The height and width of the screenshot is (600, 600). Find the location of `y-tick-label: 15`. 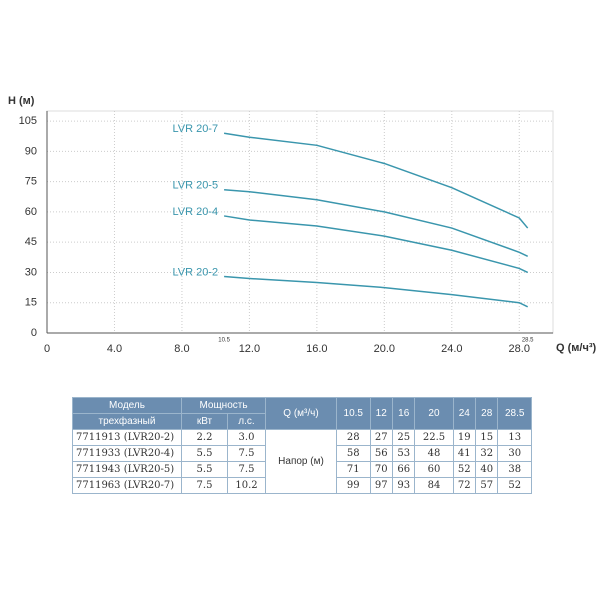

y-tick-label: 15 is located at coordinates (31, 303).